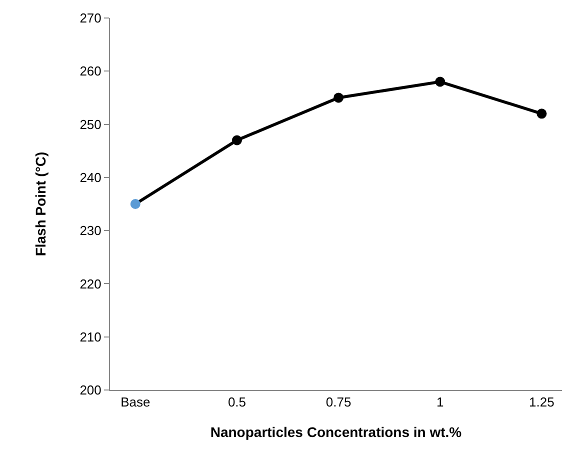 This screenshot has width=582, height=475. Describe the element at coordinates (91, 336) in the screenshot. I see `y-tick-label: 210` at that location.